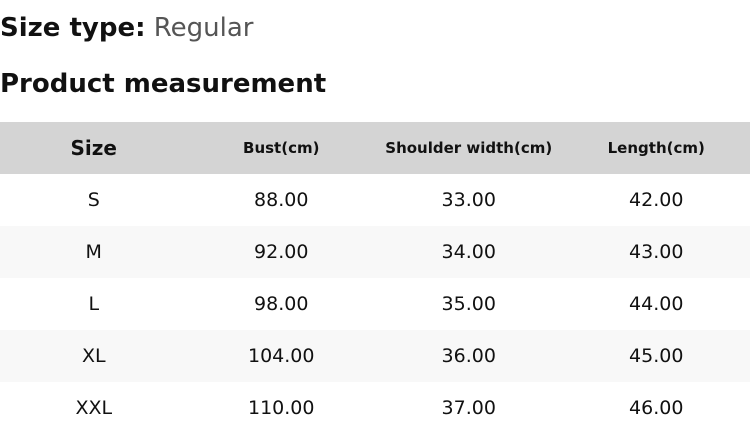 The image size is (750, 434). I want to click on size-type: Size type: Regular, so click(126, 28).